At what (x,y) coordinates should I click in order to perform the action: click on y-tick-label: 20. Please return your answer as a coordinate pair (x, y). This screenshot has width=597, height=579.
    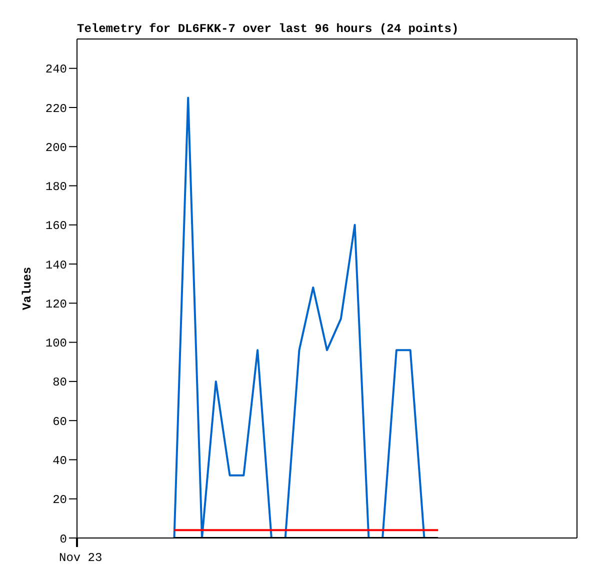
    Looking at the image, I should click on (59, 500).